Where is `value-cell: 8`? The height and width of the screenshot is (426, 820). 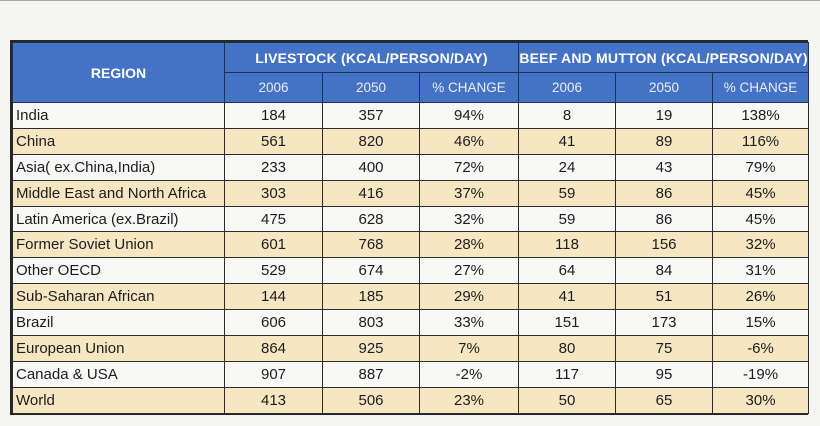
value-cell: 8 is located at coordinates (567, 115).